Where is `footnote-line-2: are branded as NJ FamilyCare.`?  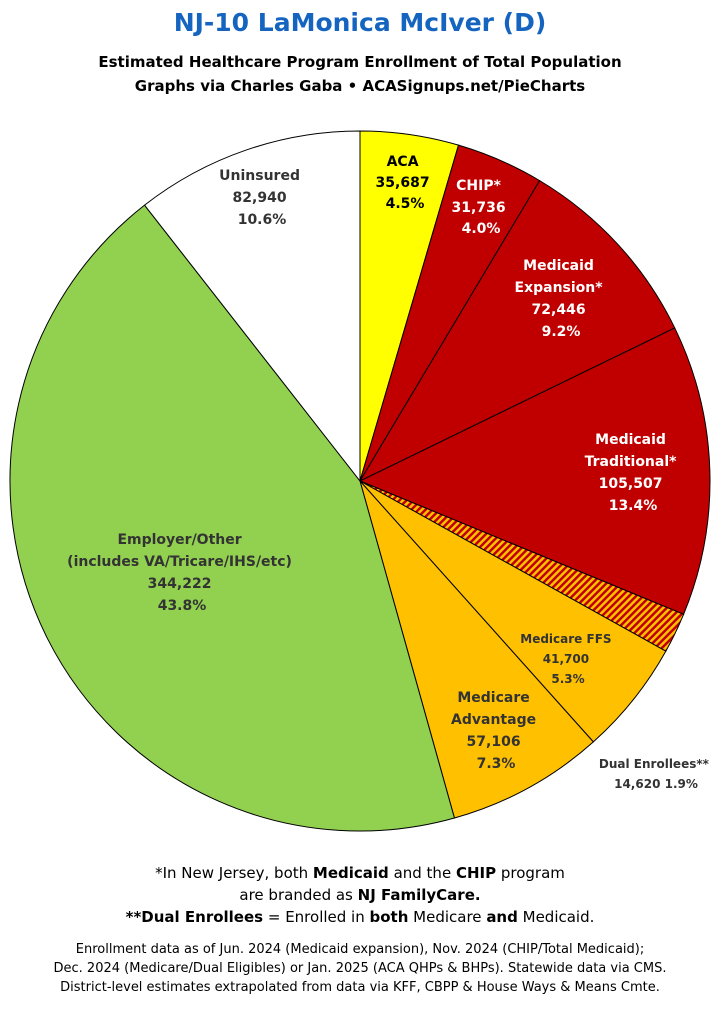
footnote-line-2: are branded as NJ FamilyCare. is located at coordinates (360, 895).